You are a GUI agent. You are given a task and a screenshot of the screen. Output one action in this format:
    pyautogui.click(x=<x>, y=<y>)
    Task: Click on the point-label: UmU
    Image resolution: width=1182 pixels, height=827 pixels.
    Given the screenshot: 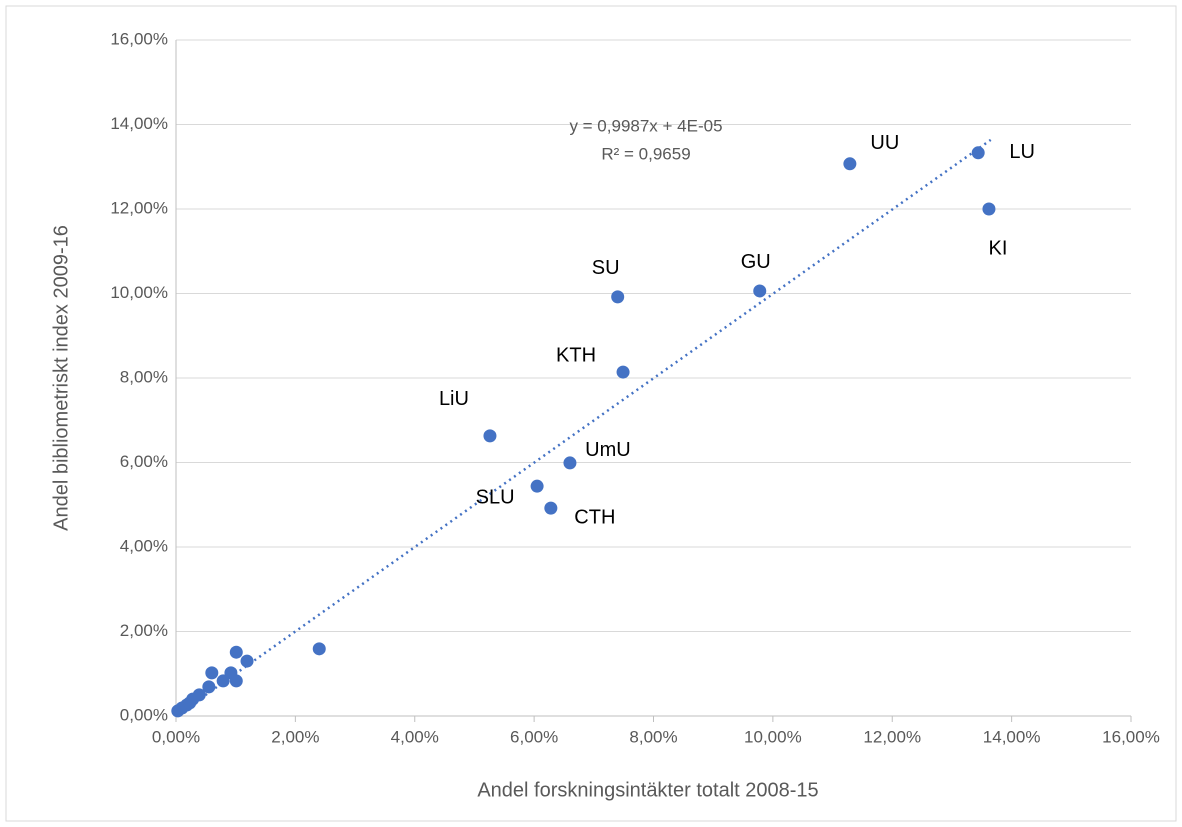 What is the action you would take?
    pyautogui.click(x=608, y=450)
    